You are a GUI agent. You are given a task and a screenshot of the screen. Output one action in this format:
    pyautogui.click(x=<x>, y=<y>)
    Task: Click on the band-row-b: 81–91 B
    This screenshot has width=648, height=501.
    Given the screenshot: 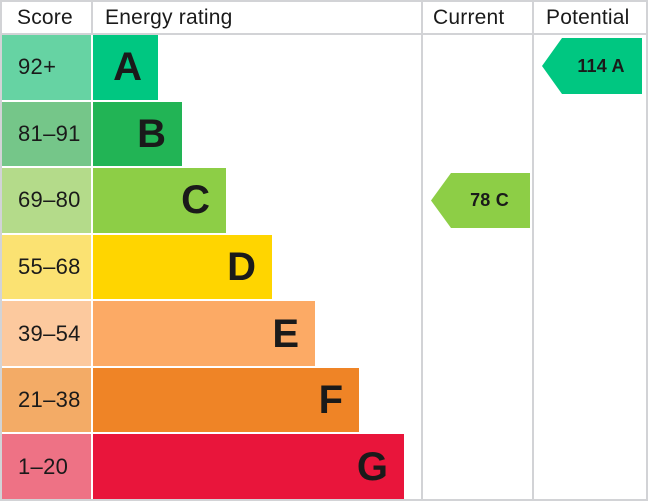 What is the action you would take?
    pyautogui.click(x=324, y=135)
    